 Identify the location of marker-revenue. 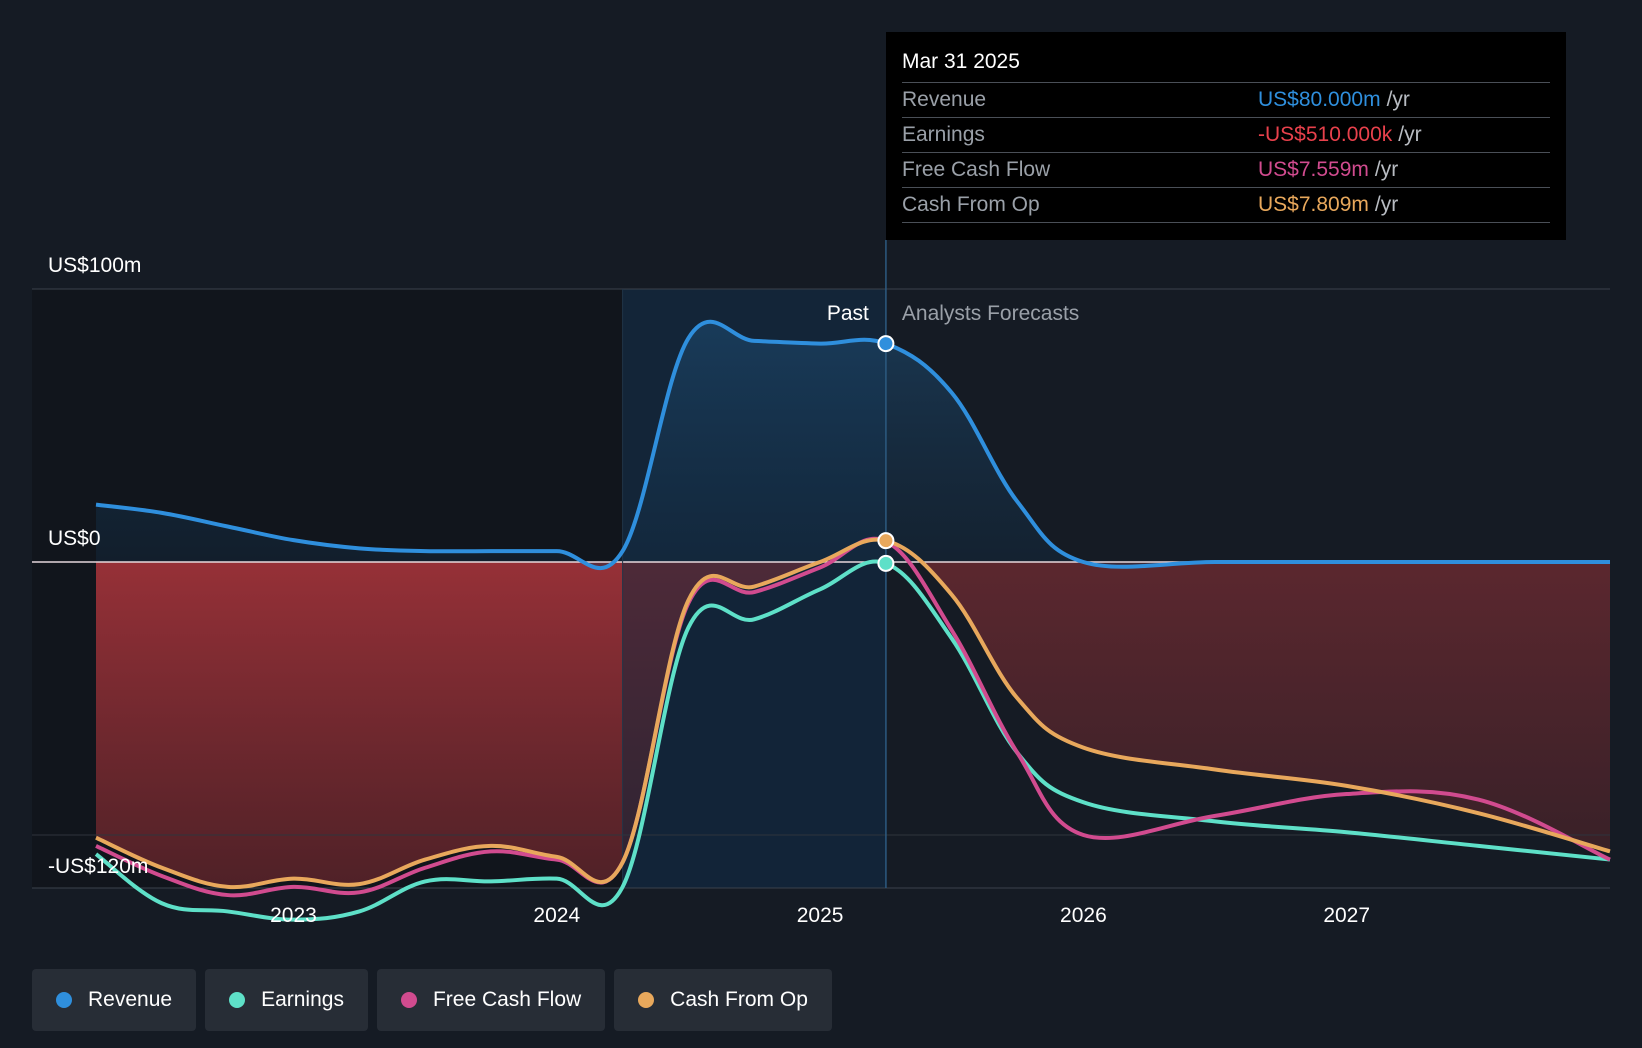
(886, 344).